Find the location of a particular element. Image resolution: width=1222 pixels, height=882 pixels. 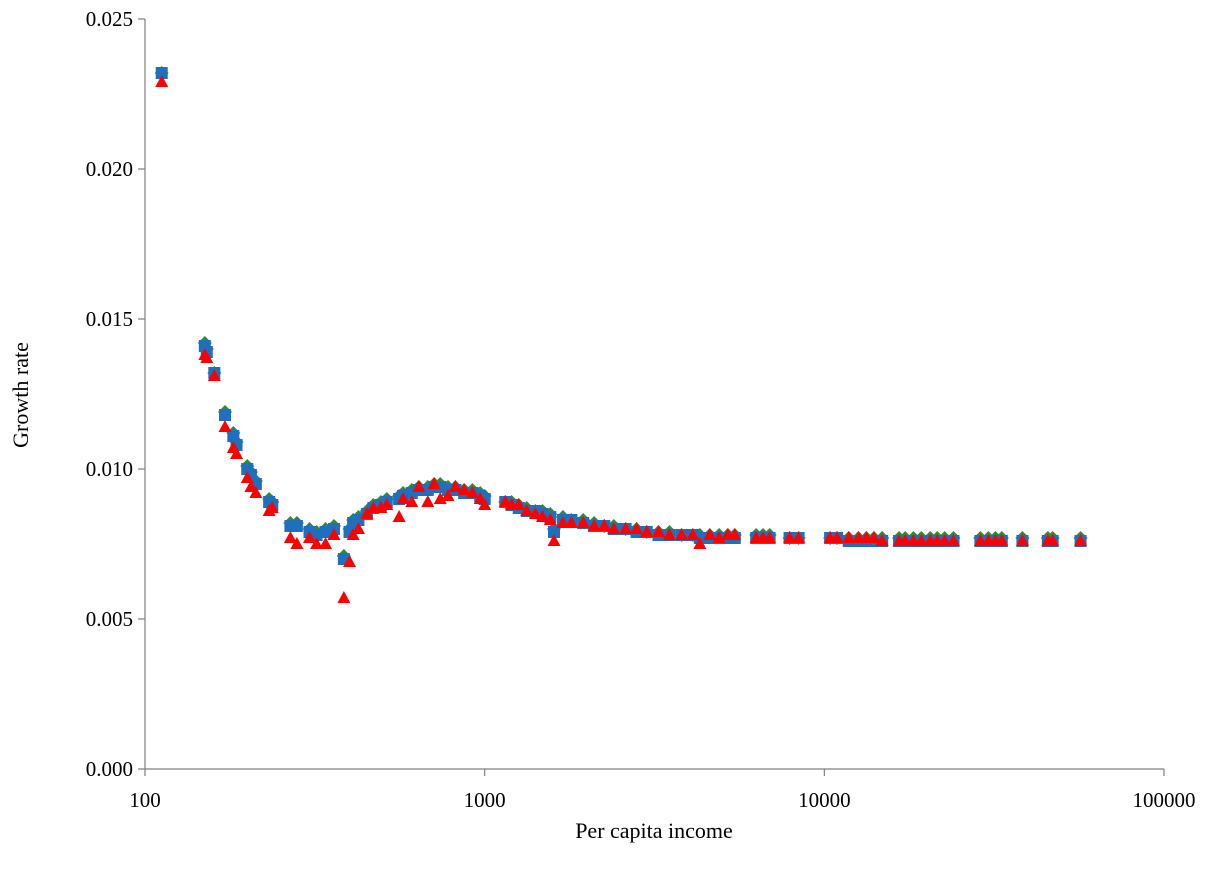

y-ticks: 0.000 0.005 0.010 0.015 0.020 0.025 is located at coordinates (115, 394).